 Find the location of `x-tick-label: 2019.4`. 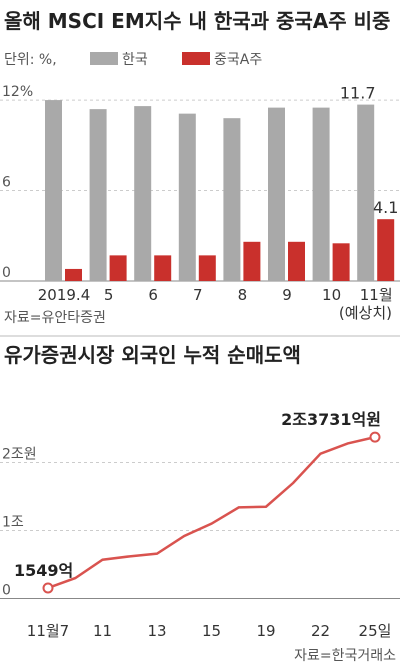

x-tick-label: 2019.4 is located at coordinates (64, 295).